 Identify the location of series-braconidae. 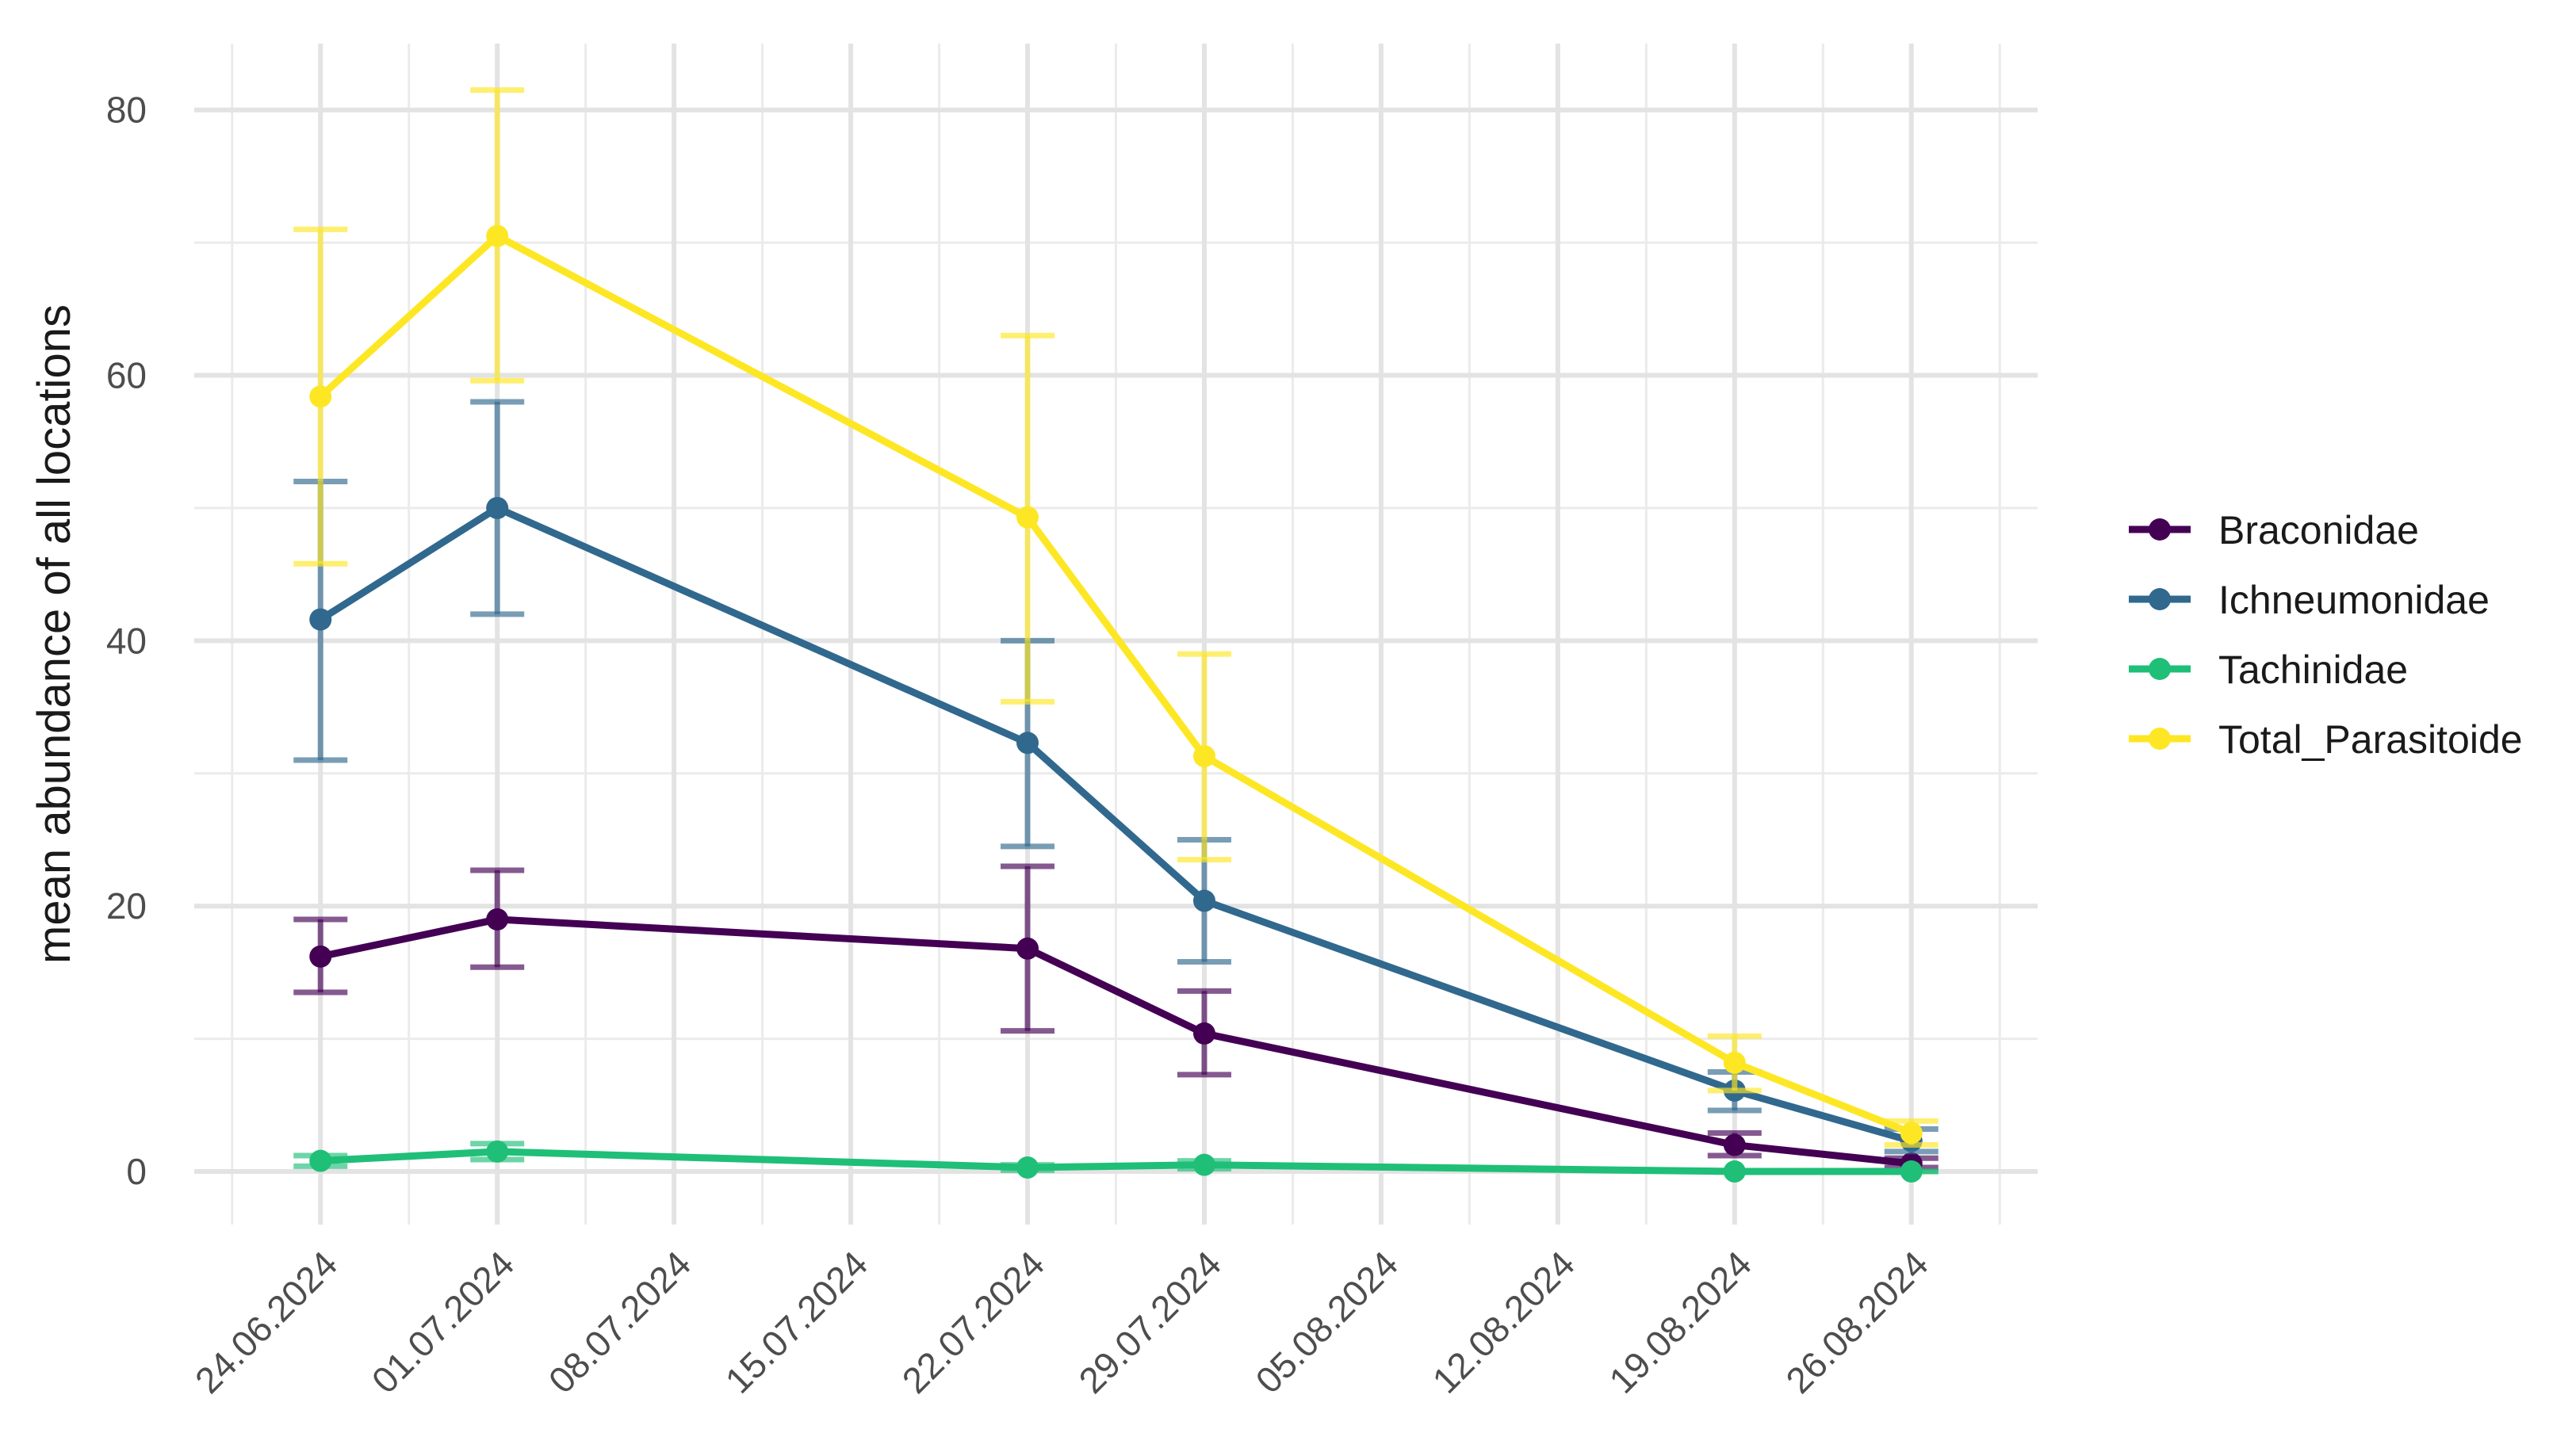
(1116, 1019).